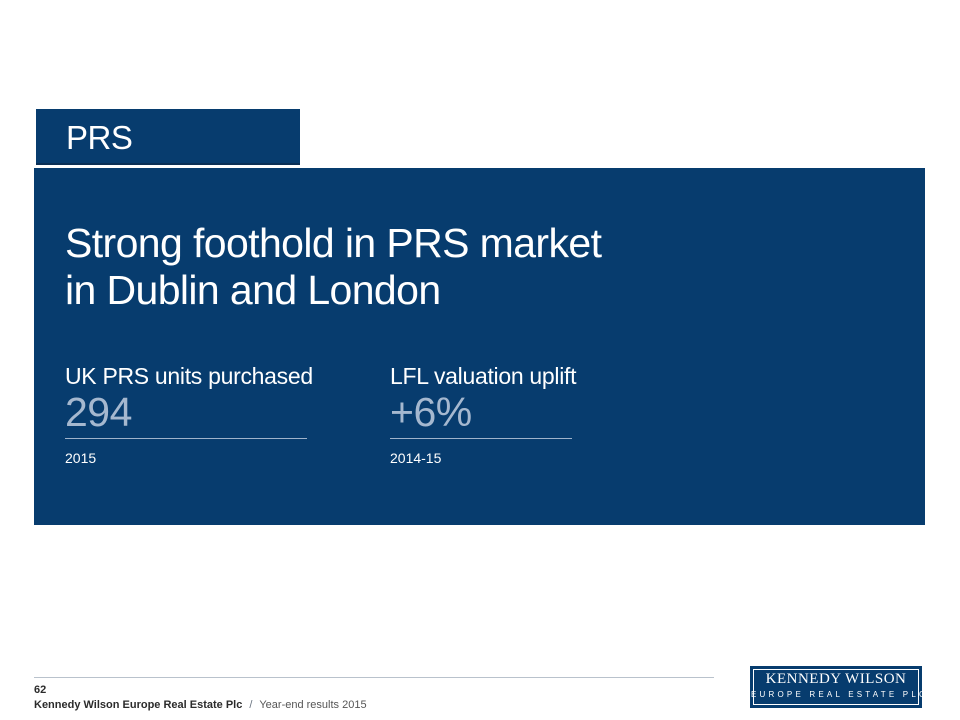 The height and width of the screenshot is (720, 960). What do you see at coordinates (431, 412) in the screenshot?
I see `stat-value: +6%` at bounding box center [431, 412].